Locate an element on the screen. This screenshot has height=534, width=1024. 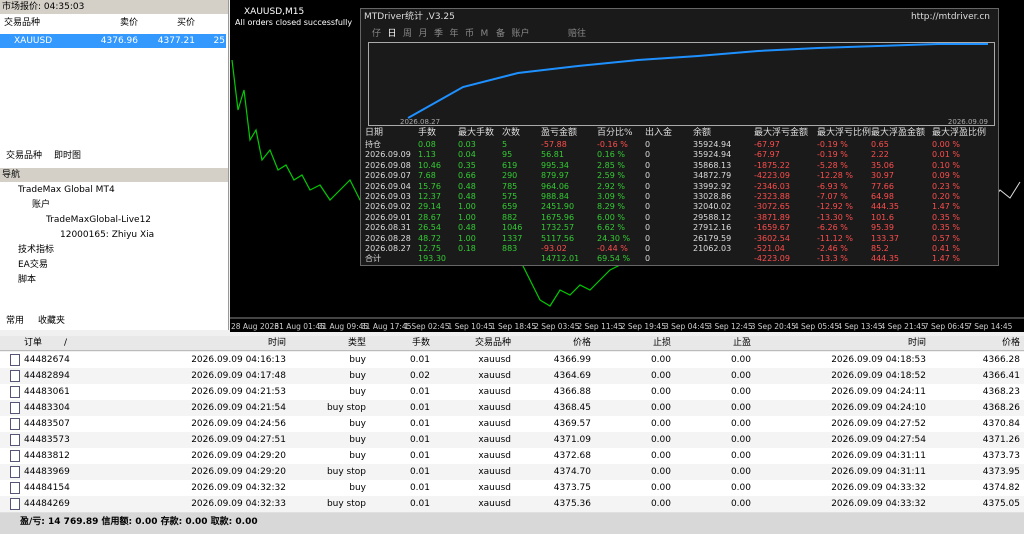
cell: 0.10 % is located at coordinates (946, 165).